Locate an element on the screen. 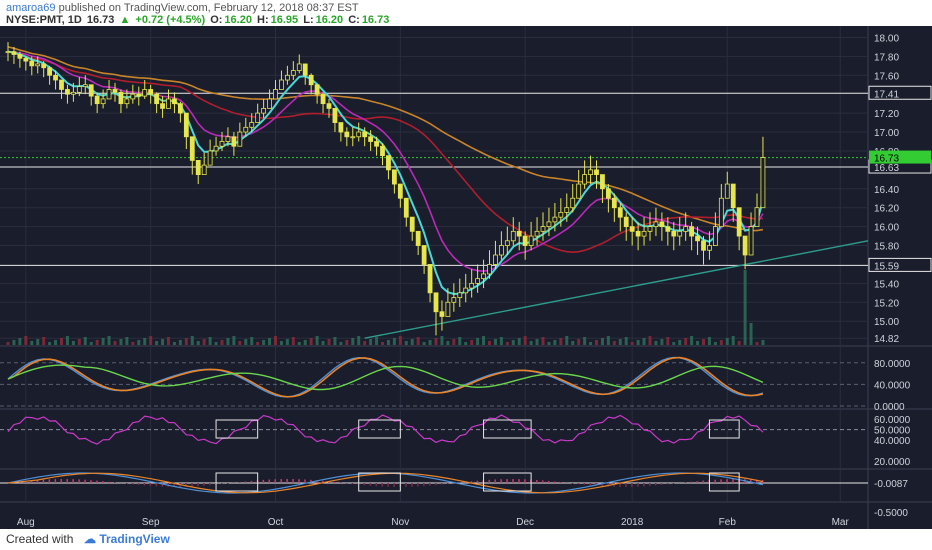 The image size is (932, 550). symbol-name: NYSE:PMT, 1D is located at coordinates (44, 20).